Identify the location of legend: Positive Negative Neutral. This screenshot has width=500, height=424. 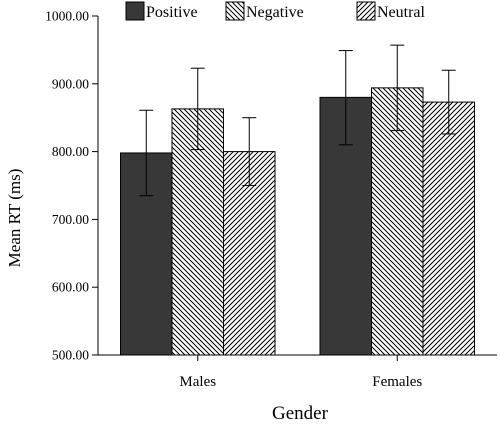
(275, 11).